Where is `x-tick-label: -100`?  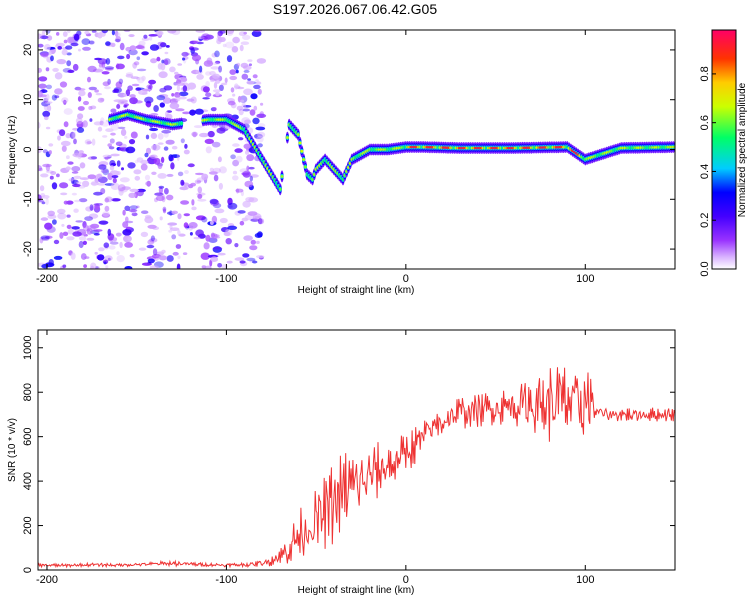
x-tick-label: -100 is located at coordinates (226, 580).